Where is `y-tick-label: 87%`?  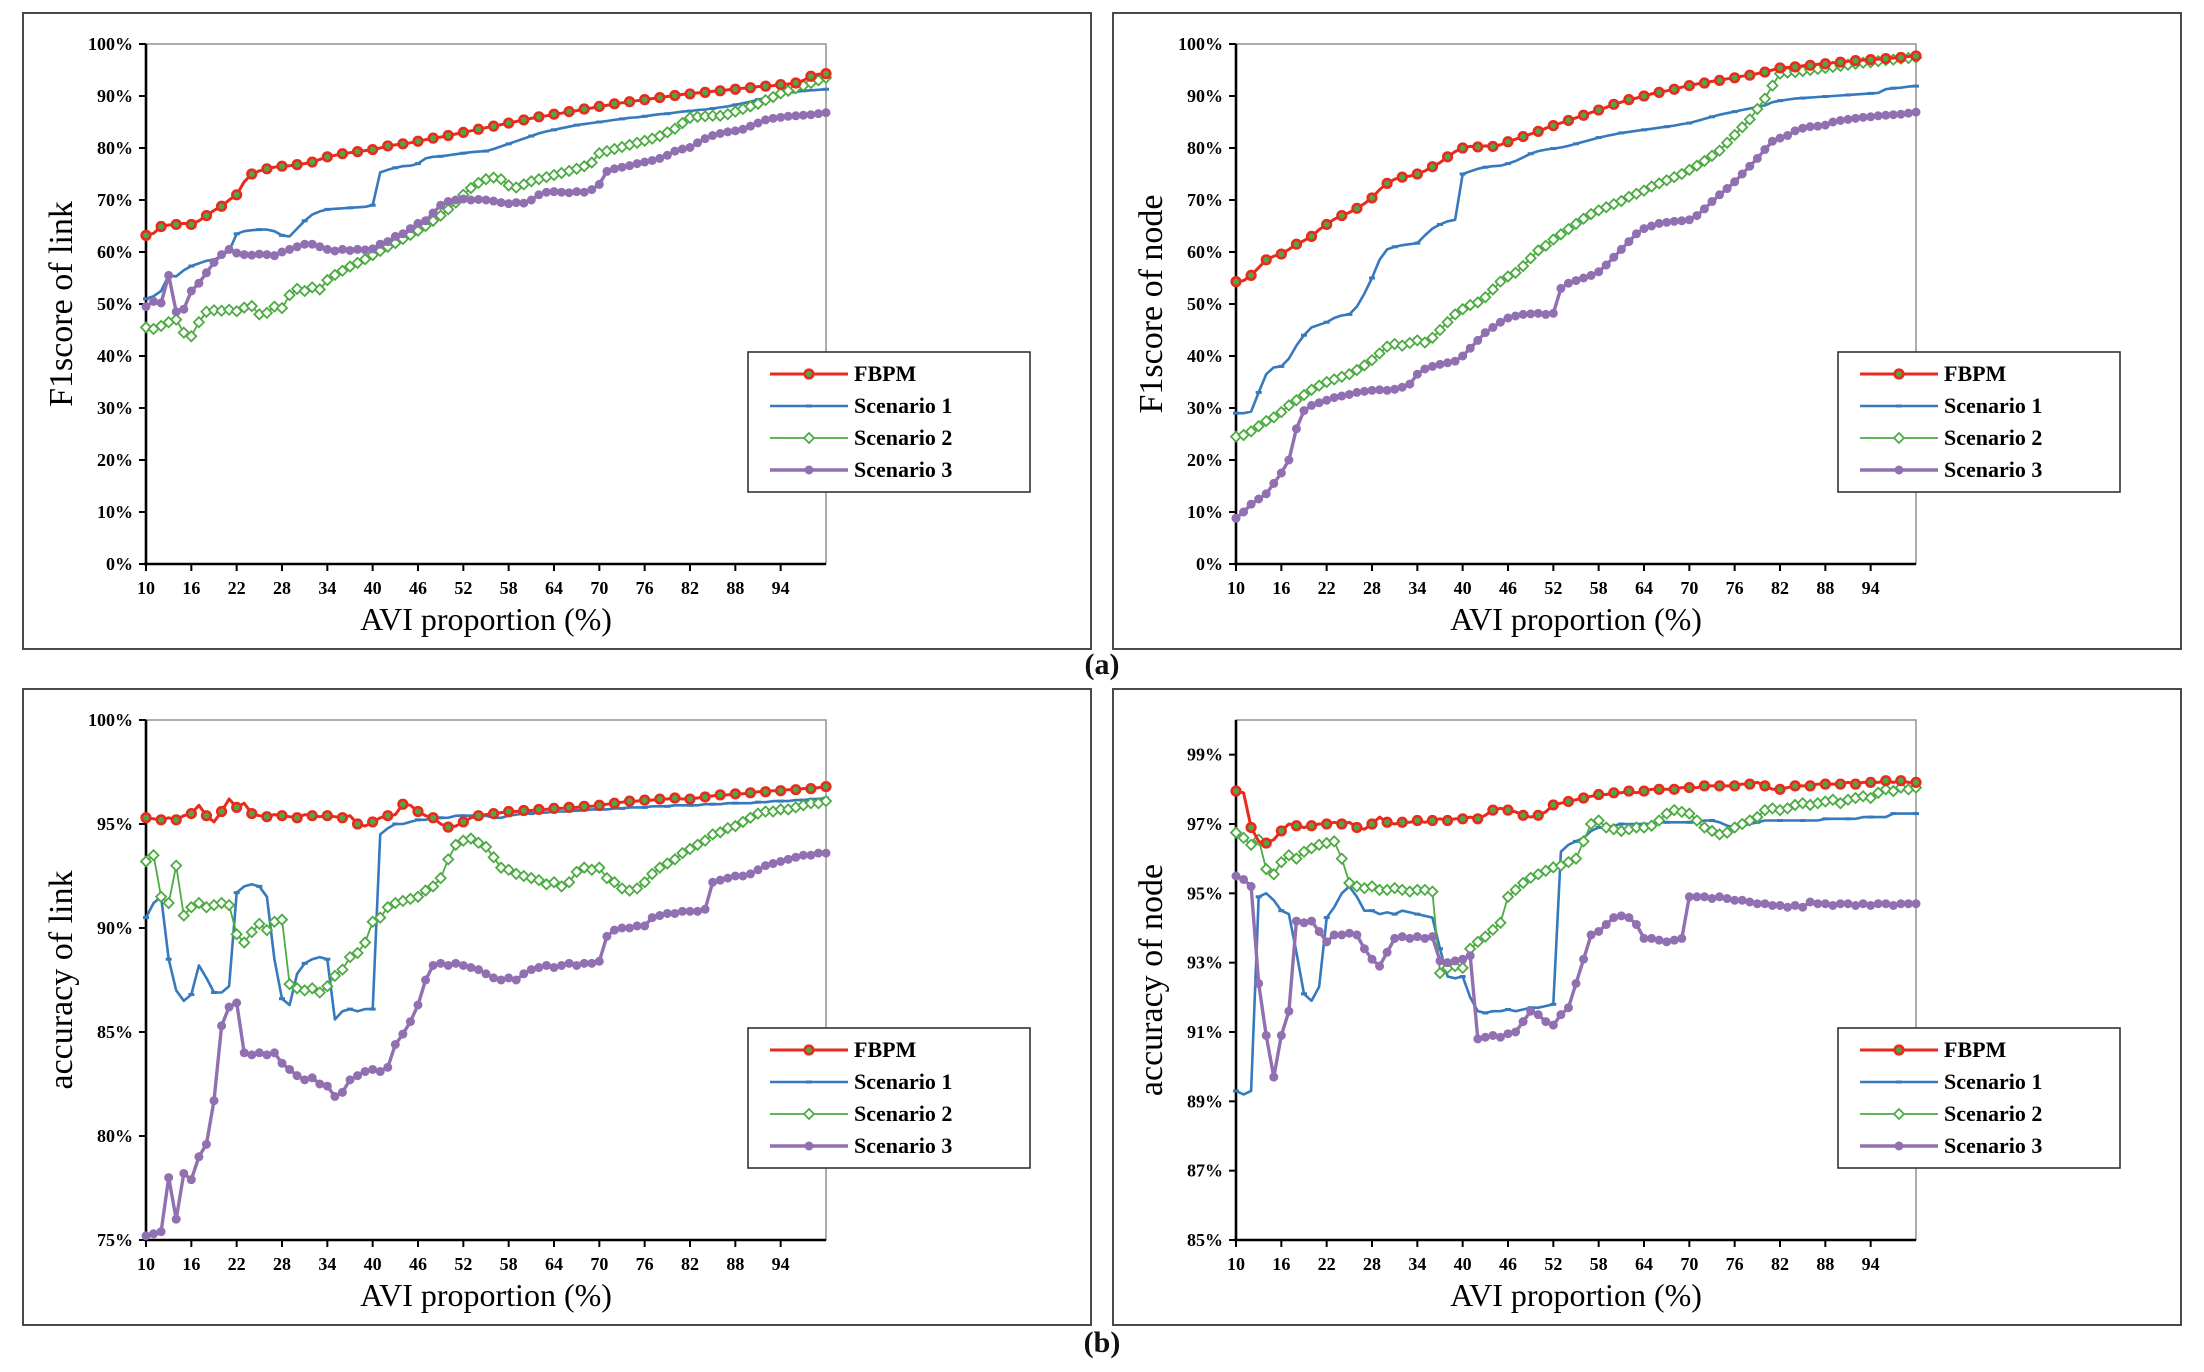
y-tick-label: 87% is located at coordinates (1205, 1171).